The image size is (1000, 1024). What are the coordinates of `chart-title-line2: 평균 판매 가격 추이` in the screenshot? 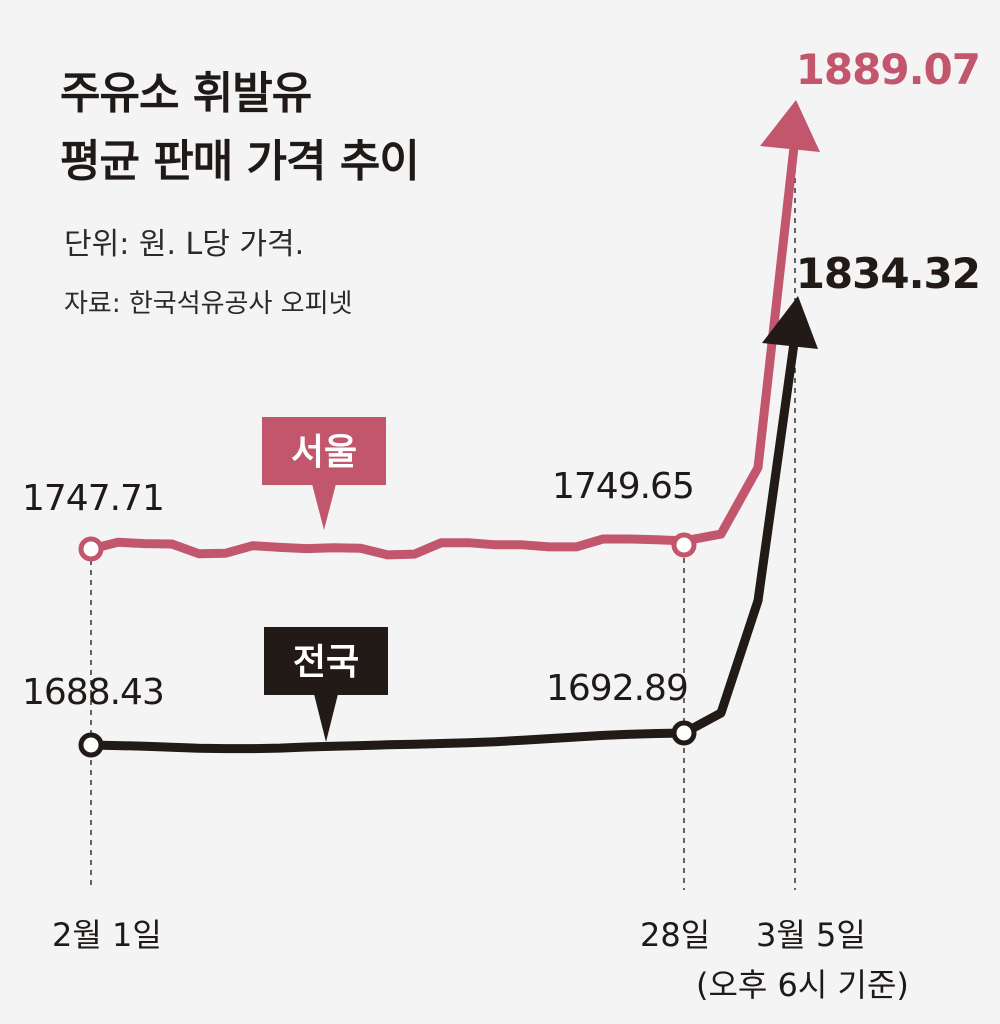 It's located at (239, 161).